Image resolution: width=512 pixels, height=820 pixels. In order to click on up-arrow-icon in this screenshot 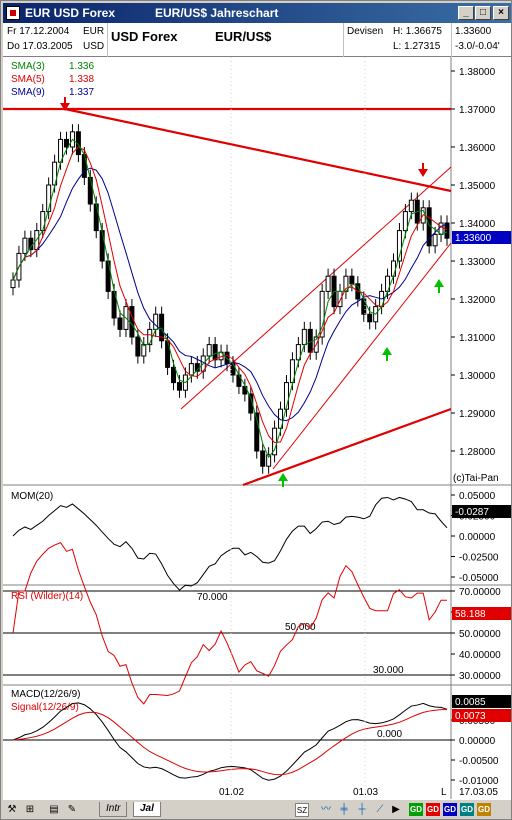, I will do `click(439, 286)`.